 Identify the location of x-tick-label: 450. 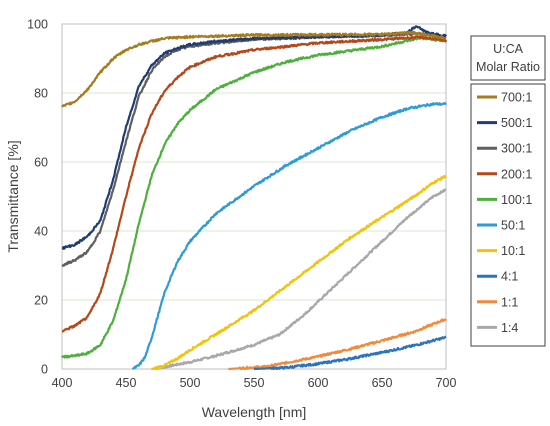
(126, 383).